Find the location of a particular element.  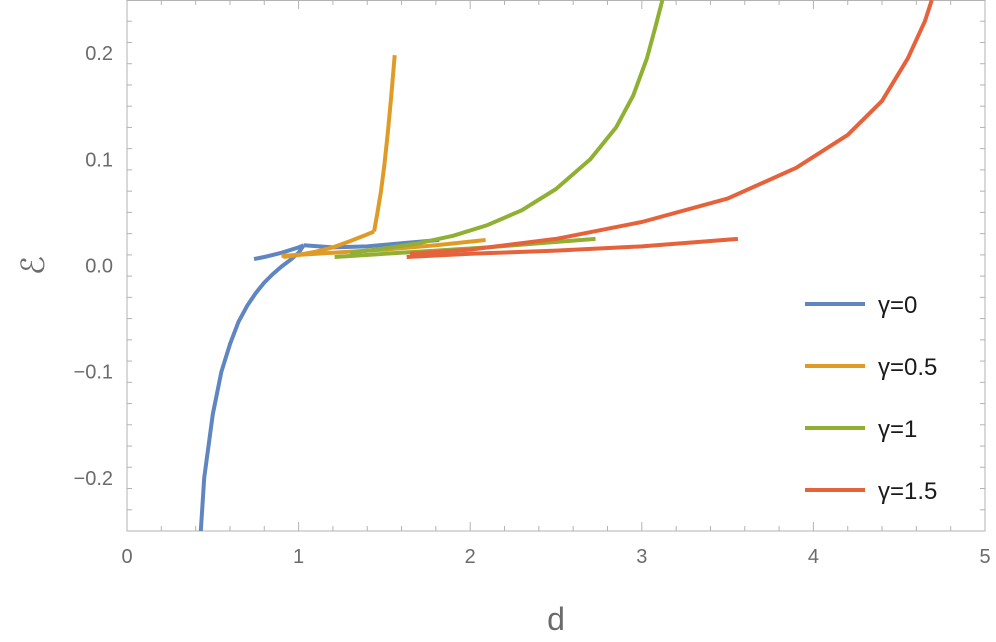

x-tick-label: 4 is located at coordinates (813, 557).